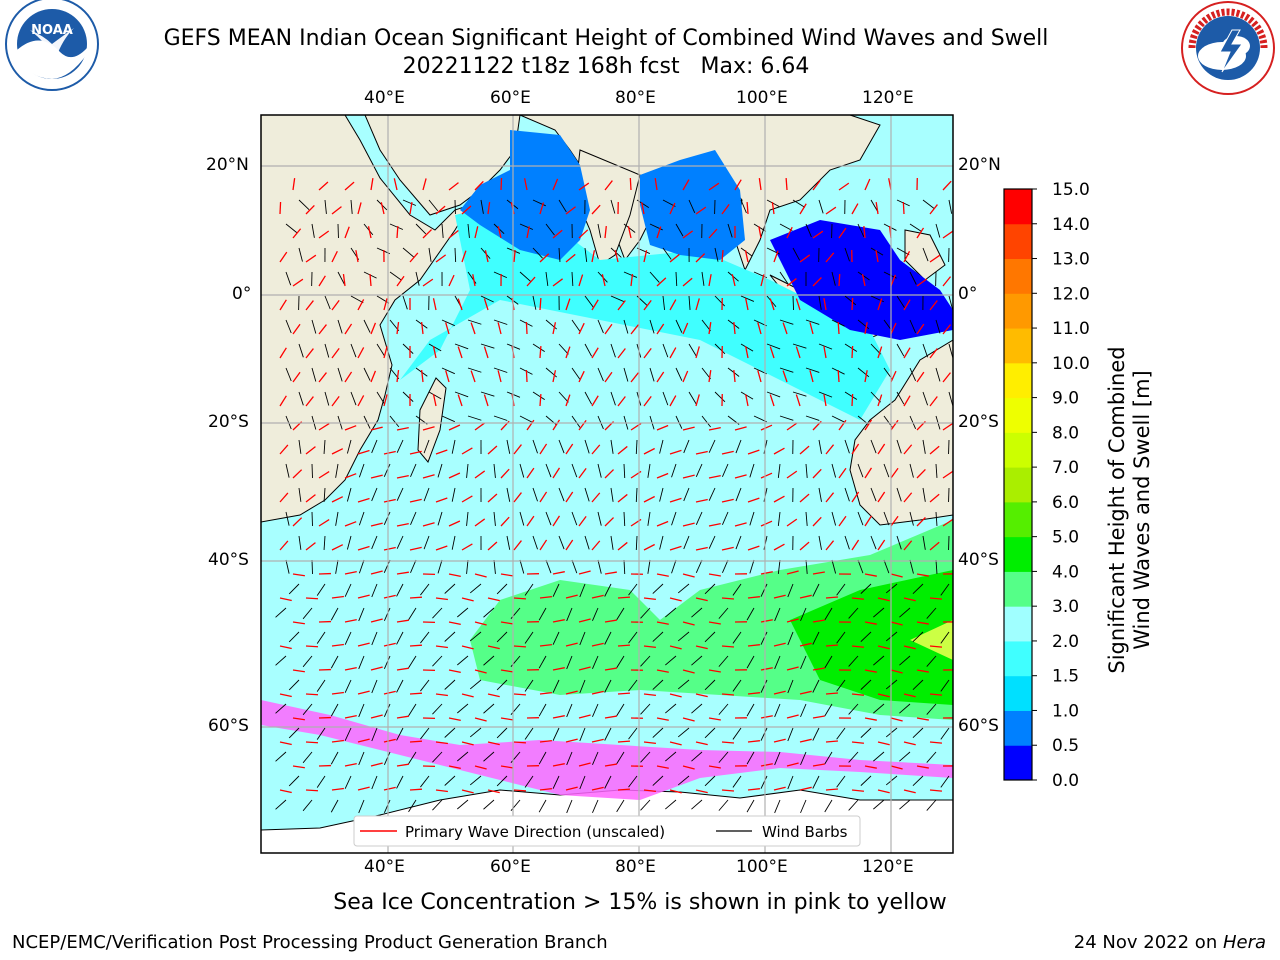  Describe the element at coordinates (968, 294) in the screenshot. I see `lat-tick-right-0: 0°` at that location.